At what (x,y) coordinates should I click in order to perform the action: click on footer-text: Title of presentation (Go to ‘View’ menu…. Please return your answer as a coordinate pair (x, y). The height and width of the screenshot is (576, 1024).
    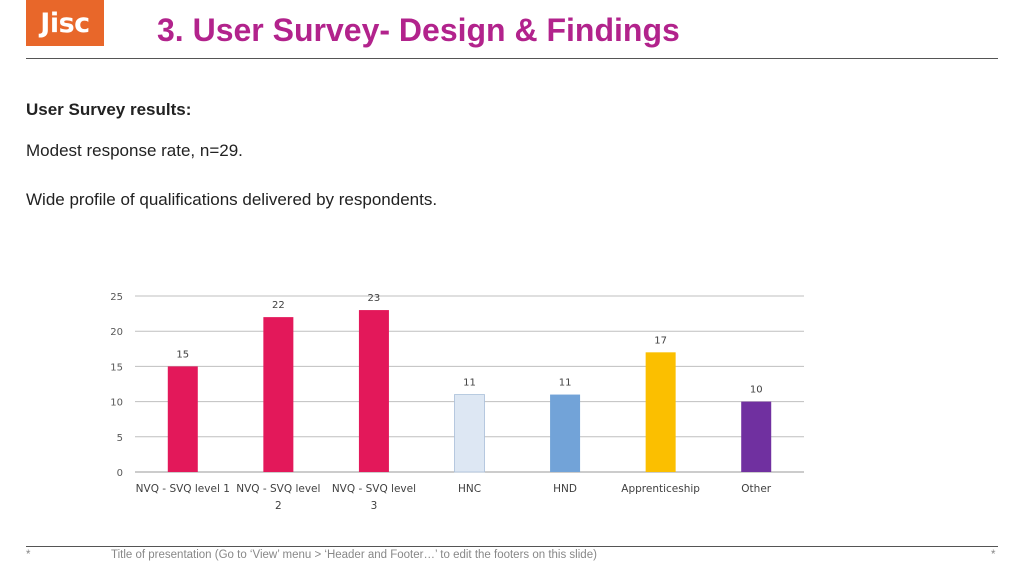
    Looking at the image, I should click on (354, 555).